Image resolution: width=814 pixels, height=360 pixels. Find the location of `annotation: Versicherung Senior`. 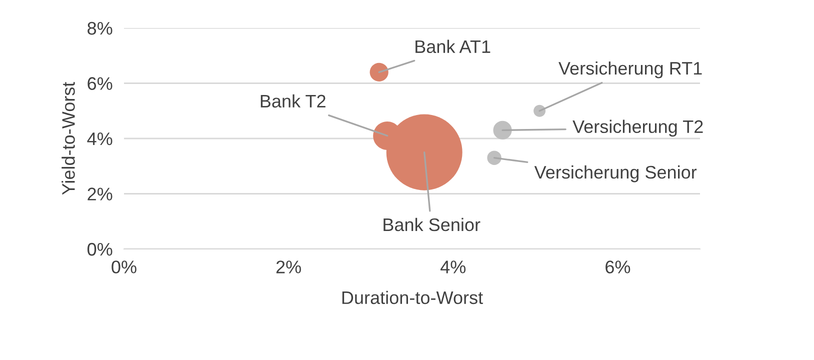

annotation: Versicherung Senior is located at coordinates (615, 173).